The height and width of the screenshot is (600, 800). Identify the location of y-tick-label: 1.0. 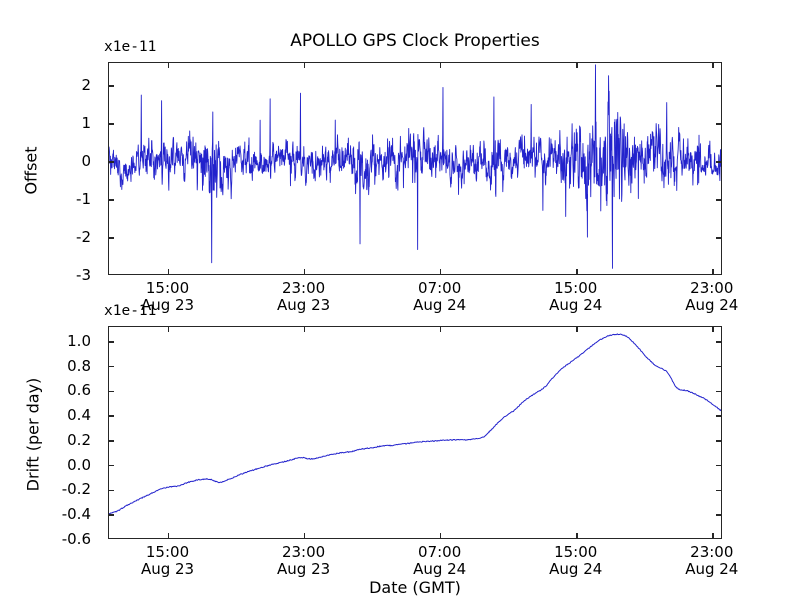
(79, 340).